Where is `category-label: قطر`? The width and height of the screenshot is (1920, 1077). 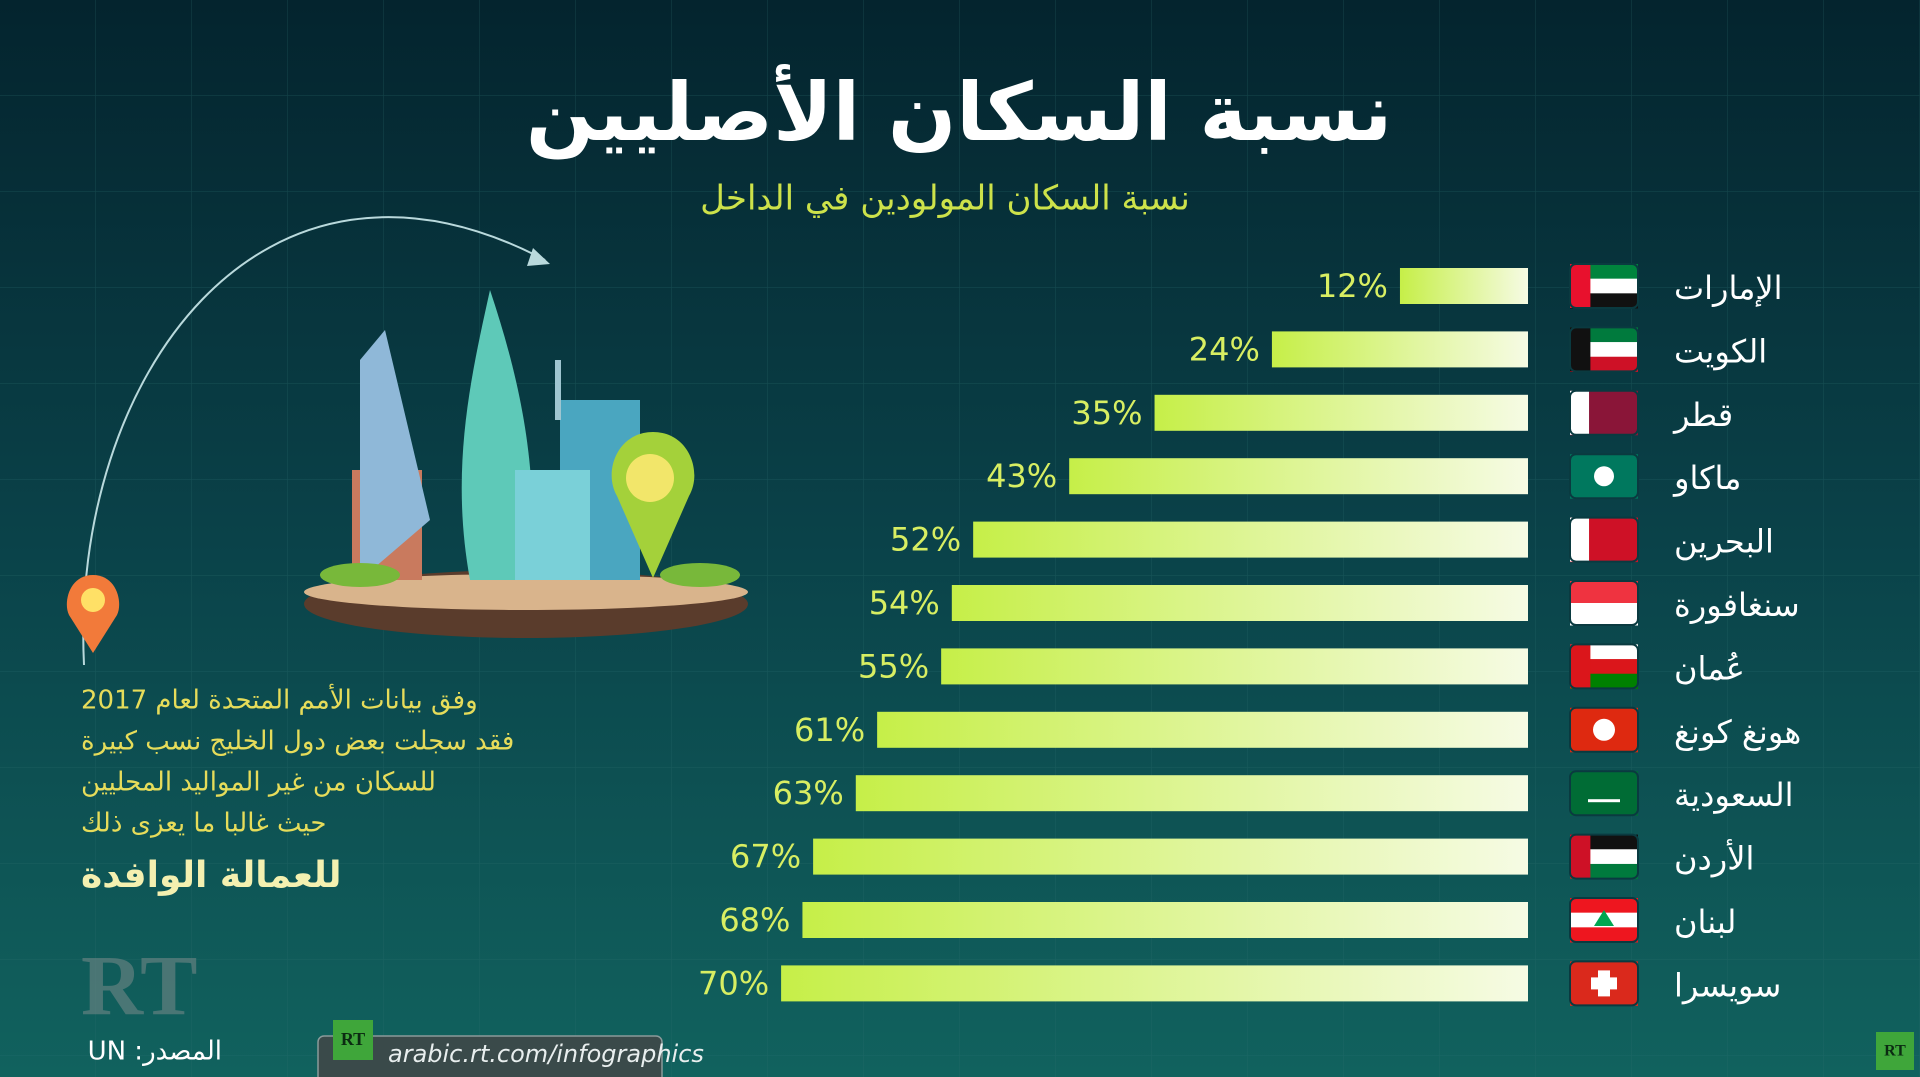 category-label: قطر is located at coordinates (1702, 415).